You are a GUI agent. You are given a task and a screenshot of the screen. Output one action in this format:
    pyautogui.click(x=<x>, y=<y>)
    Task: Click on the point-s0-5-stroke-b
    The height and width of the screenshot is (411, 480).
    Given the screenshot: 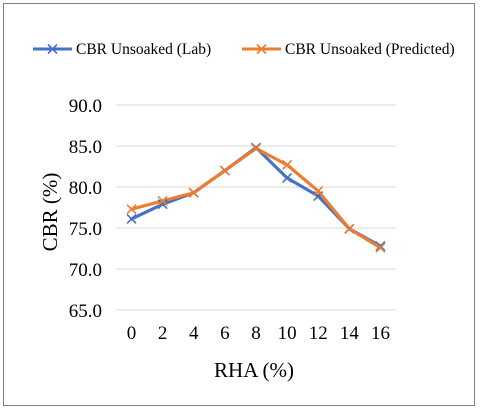 What is the action you would take?
    pyautogui.click(x=287, y=178)
    